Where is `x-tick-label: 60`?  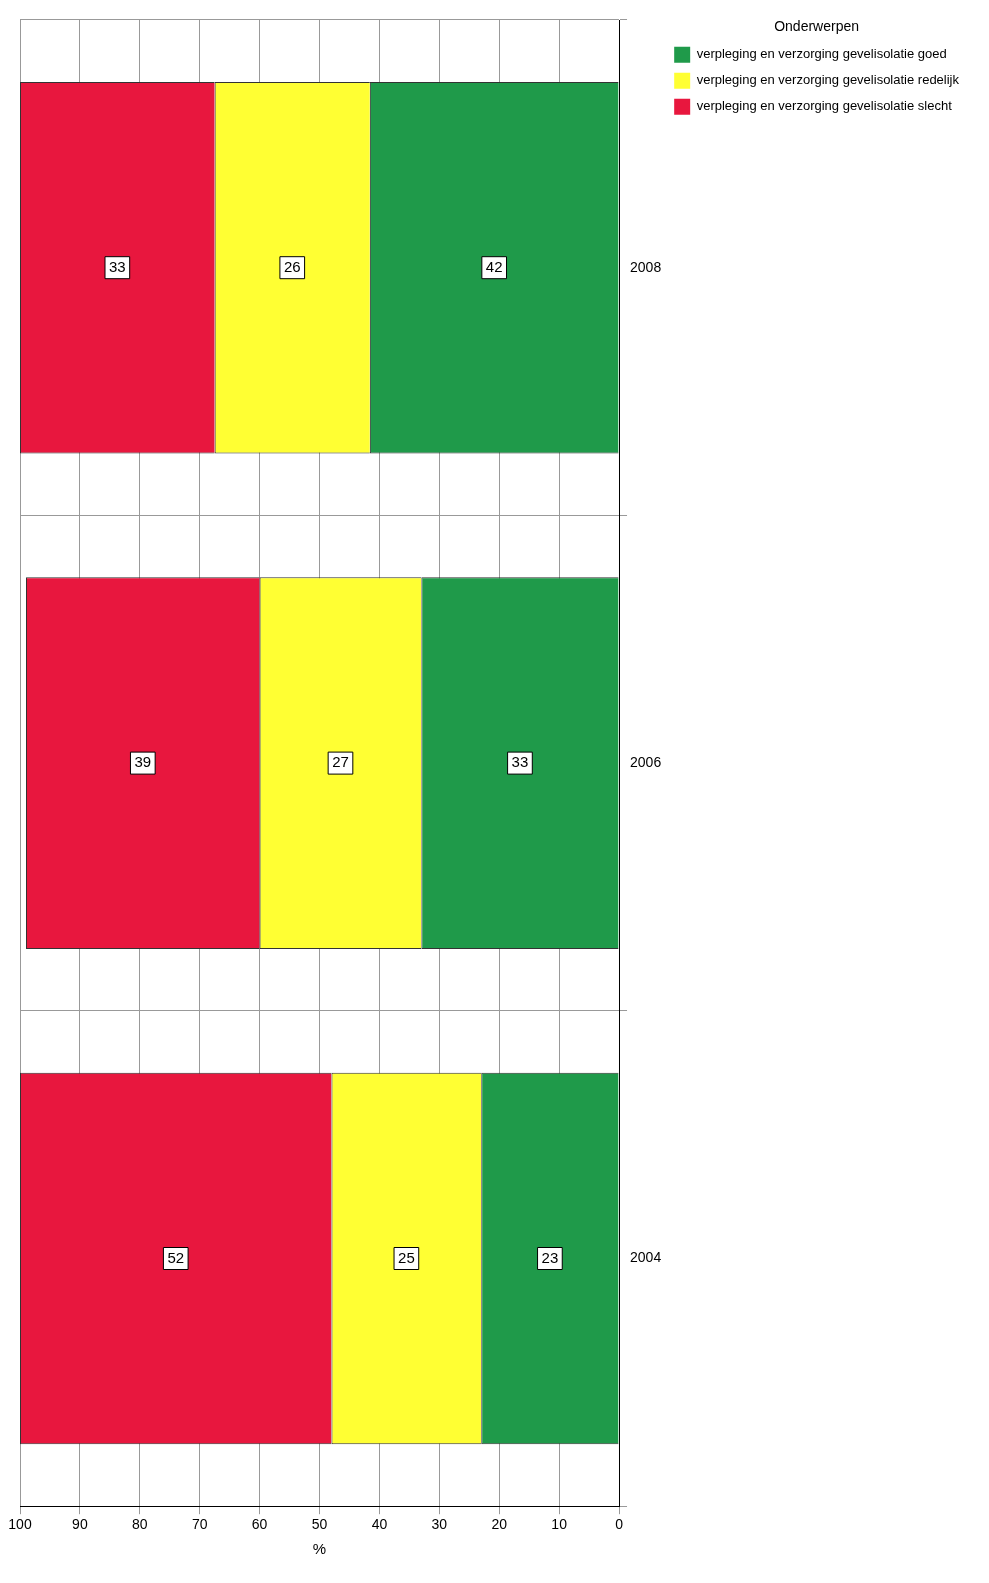 x-tick-label: 60 is located at coordinates (259, 1524).